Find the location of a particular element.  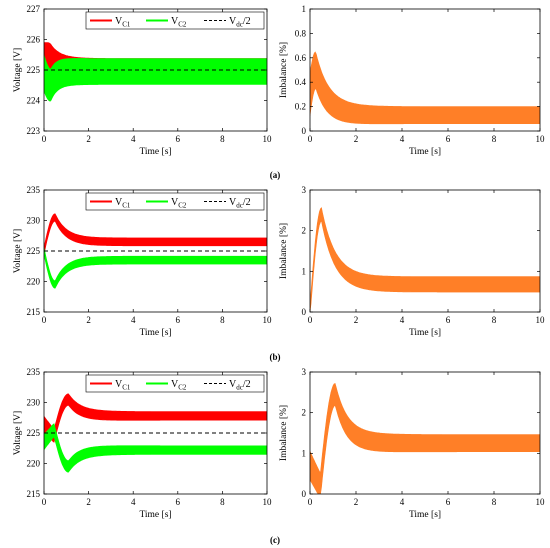

chart-c-imbalance: 0 2 4 6 8 10 0 1 2 3 Time [s] Imbalance [%] is located at coordinates (412, 443).